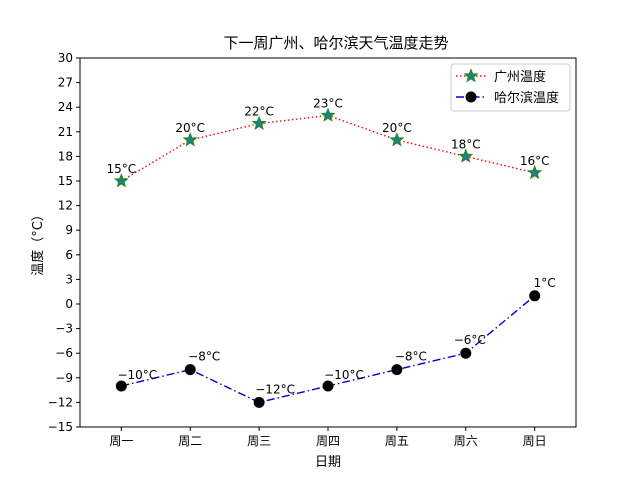 This screenshot has height=480, width=640. What do you see at coordinates (69, 279) in the screenshot?
I see `y-tick-label: 3` at bounding box center [69, 279].